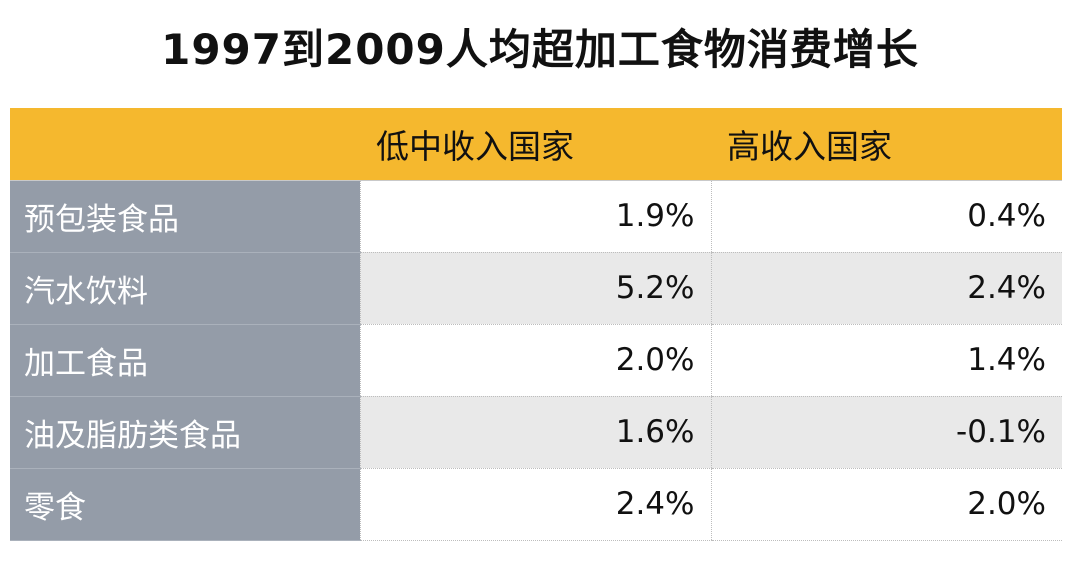 Image resolution: width=1080 pixels, height=561 pixels. I want to click on value-cell-high-income: -0.1%, so click(886, 432).